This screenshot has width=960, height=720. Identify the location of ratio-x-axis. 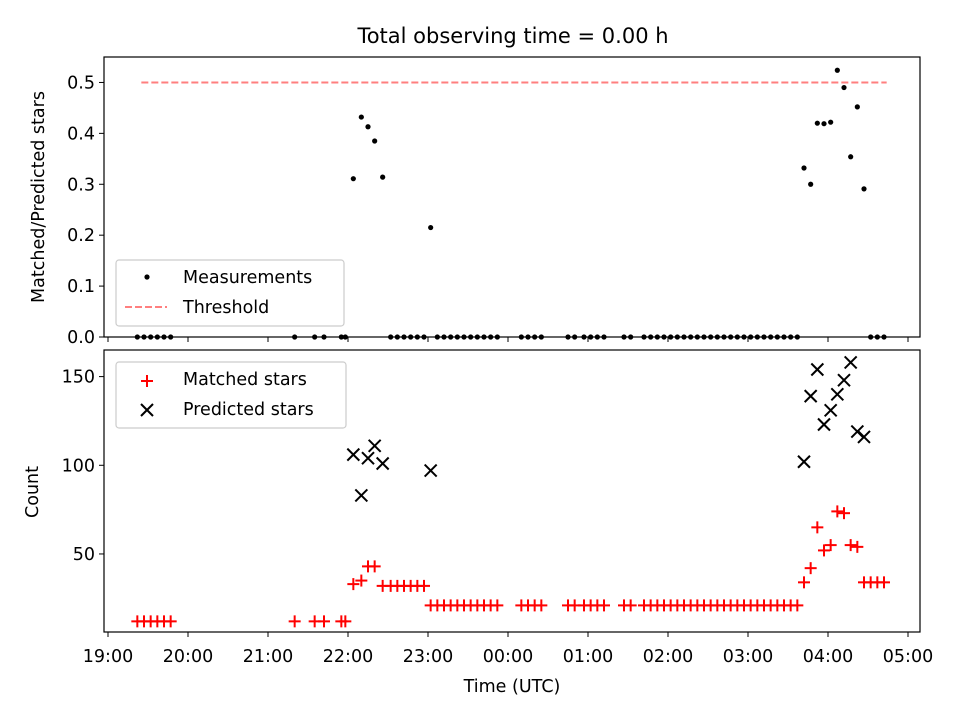
(508, 339).